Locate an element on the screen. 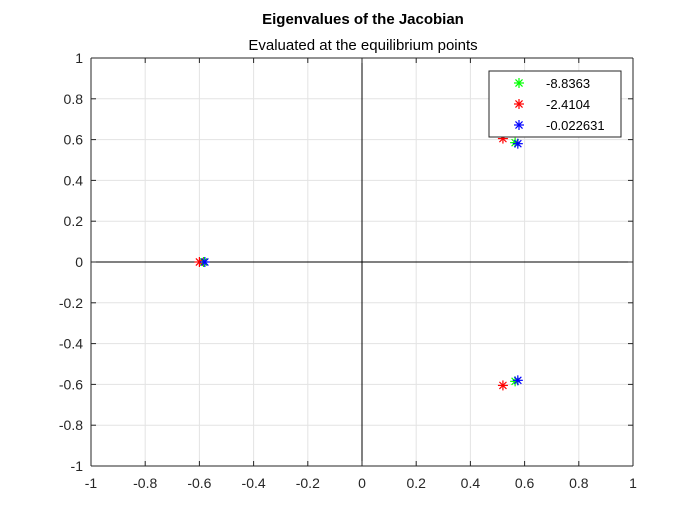 The image size is (700, 525). y-tick-label: 1 is located at coordinates (79, 58).